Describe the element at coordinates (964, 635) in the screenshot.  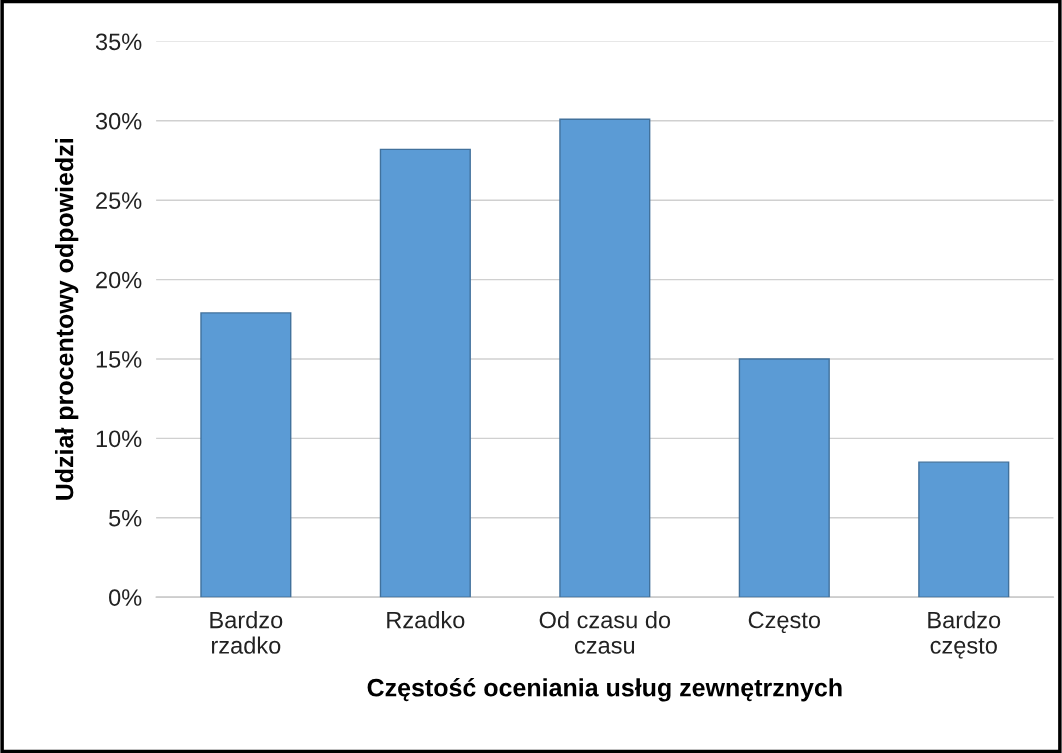
I see `x-tick-label: Bardzo często` at that location.